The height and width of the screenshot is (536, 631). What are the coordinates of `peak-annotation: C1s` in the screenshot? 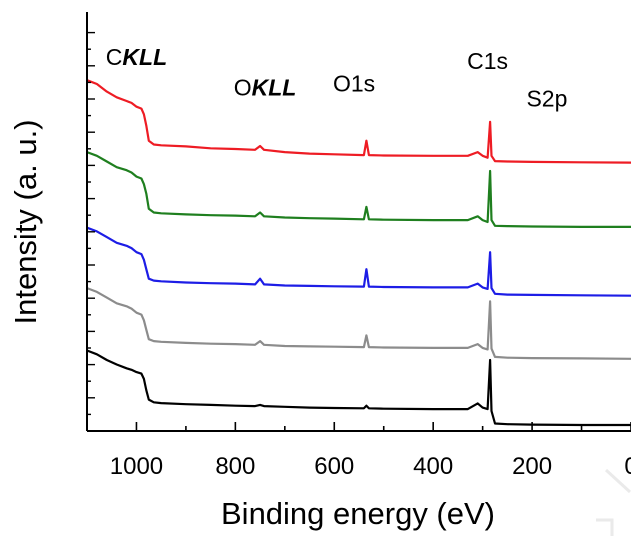 It's located at (487, 61).